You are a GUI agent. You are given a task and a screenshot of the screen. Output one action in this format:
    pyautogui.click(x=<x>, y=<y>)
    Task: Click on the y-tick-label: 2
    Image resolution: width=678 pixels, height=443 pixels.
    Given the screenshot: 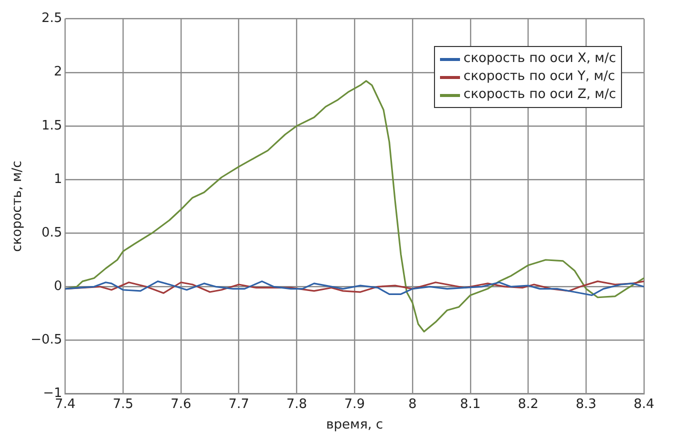 What is the action you would take?
    pyautogui.click(x=58, y=72)
    